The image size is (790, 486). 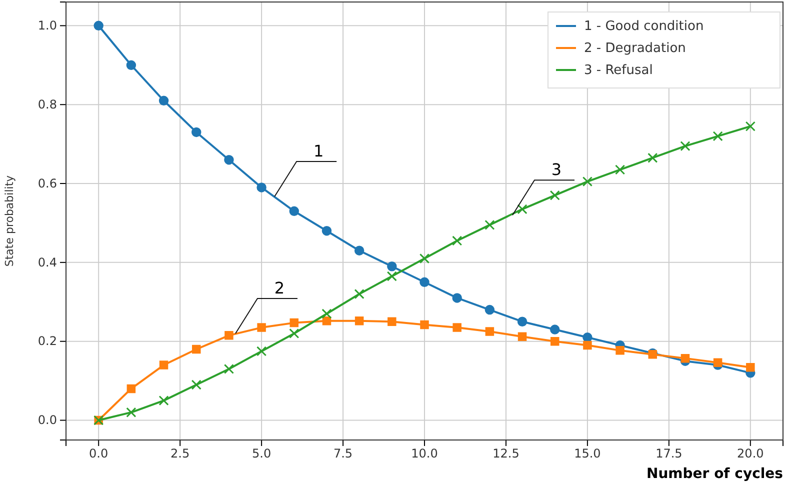 What do you see at coordinates (506, 453) in the screenshot?
I see `x-tick-label: 12.5` at bounding box center [506, 453].